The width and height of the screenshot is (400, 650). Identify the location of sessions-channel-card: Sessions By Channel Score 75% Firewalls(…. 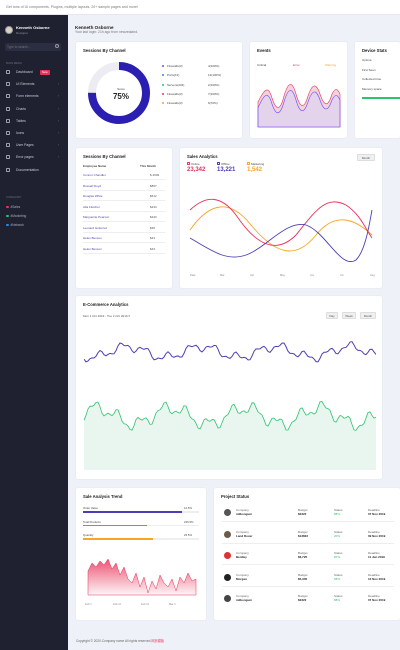
(159, 90).